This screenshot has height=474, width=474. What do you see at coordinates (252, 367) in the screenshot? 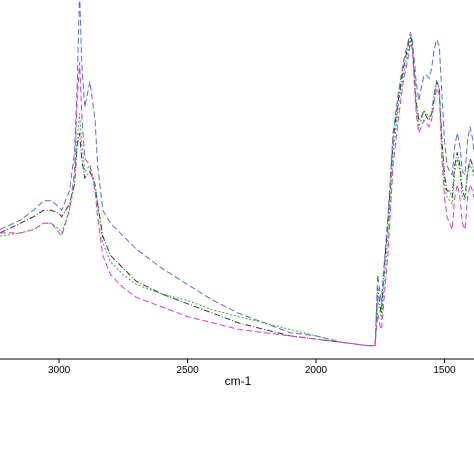
I see `x-tick-layer: 3000 2500 2000 1500` at bounding box center [252, 367].